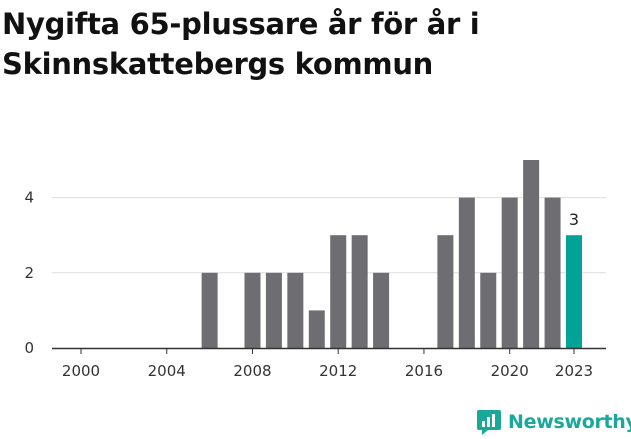 The image size is (631, 439). Describe the element at coordinates (488, 310) in the screenshot. I see `bar-2019` at that location.